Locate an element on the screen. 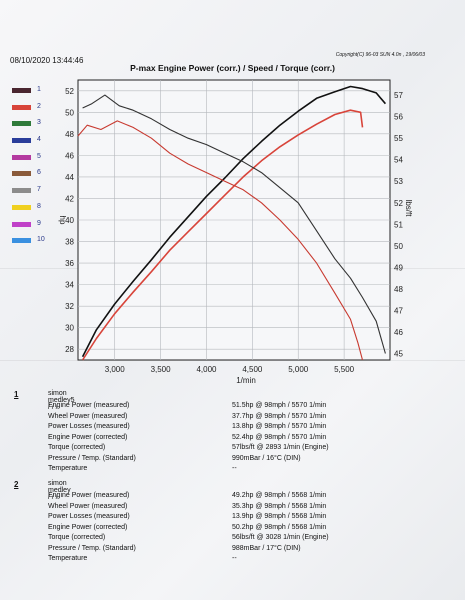 Image resolution: width=465 pixels, height=600 pixels. y-left-tick-label: 28 is located at coordinates (69, 349).